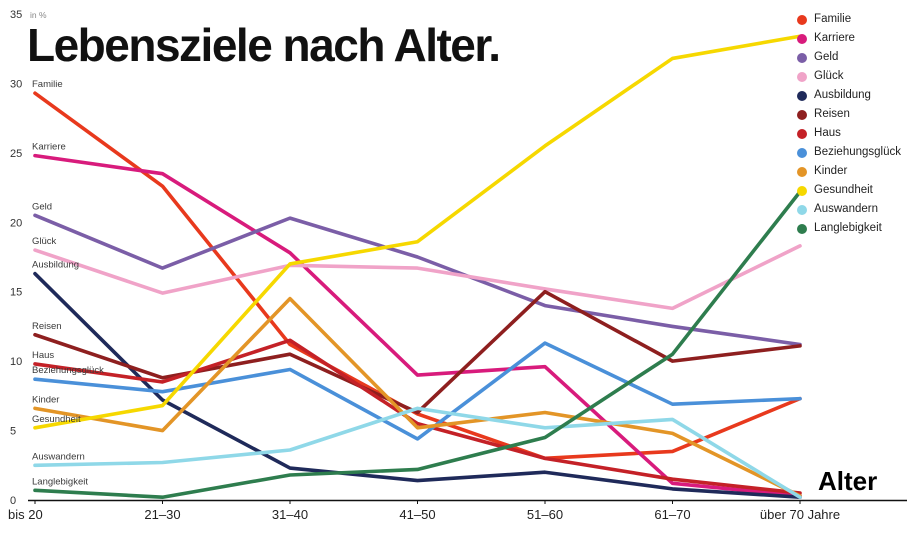  I want to click on x-tick-label: über 70 Jahre, so click(800, 514).